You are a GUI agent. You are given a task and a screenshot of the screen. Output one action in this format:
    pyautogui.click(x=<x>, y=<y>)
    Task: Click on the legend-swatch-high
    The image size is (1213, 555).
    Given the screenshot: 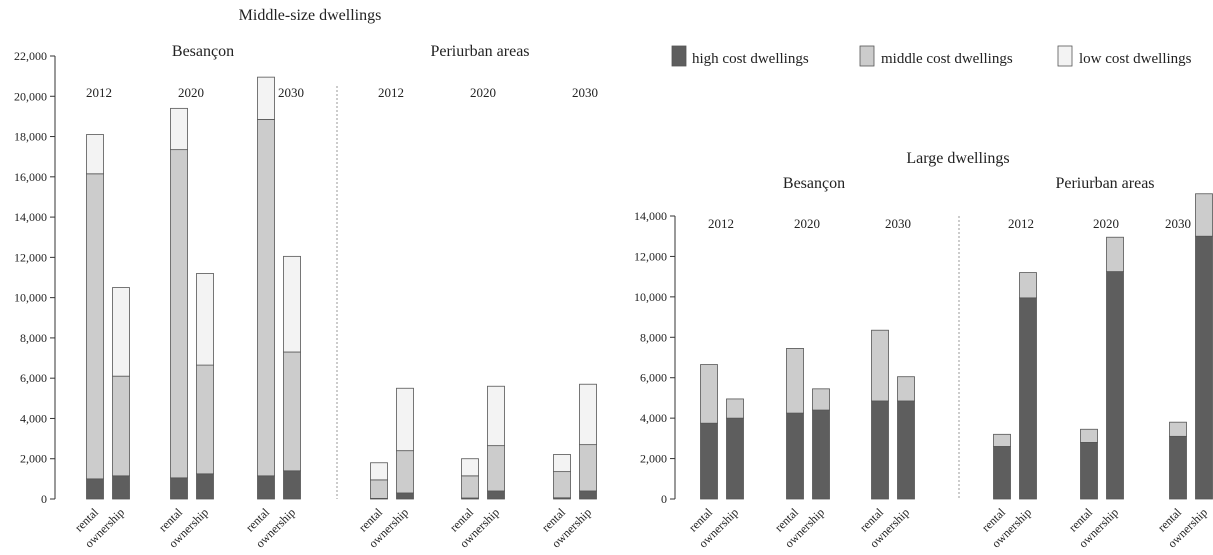 What is the action you would take?
    pyautogui.click(x=679, y=56)
    